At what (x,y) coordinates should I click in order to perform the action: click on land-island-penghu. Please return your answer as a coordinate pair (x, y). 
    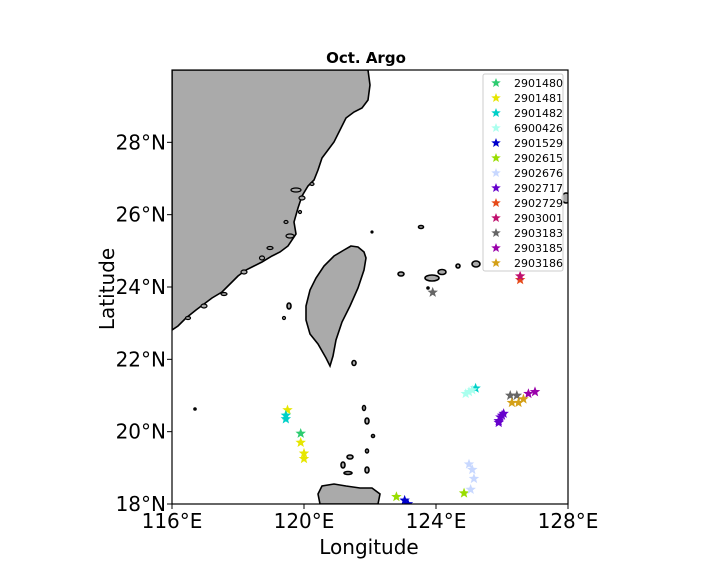
    Looking at the image, I should click on (289, 306).